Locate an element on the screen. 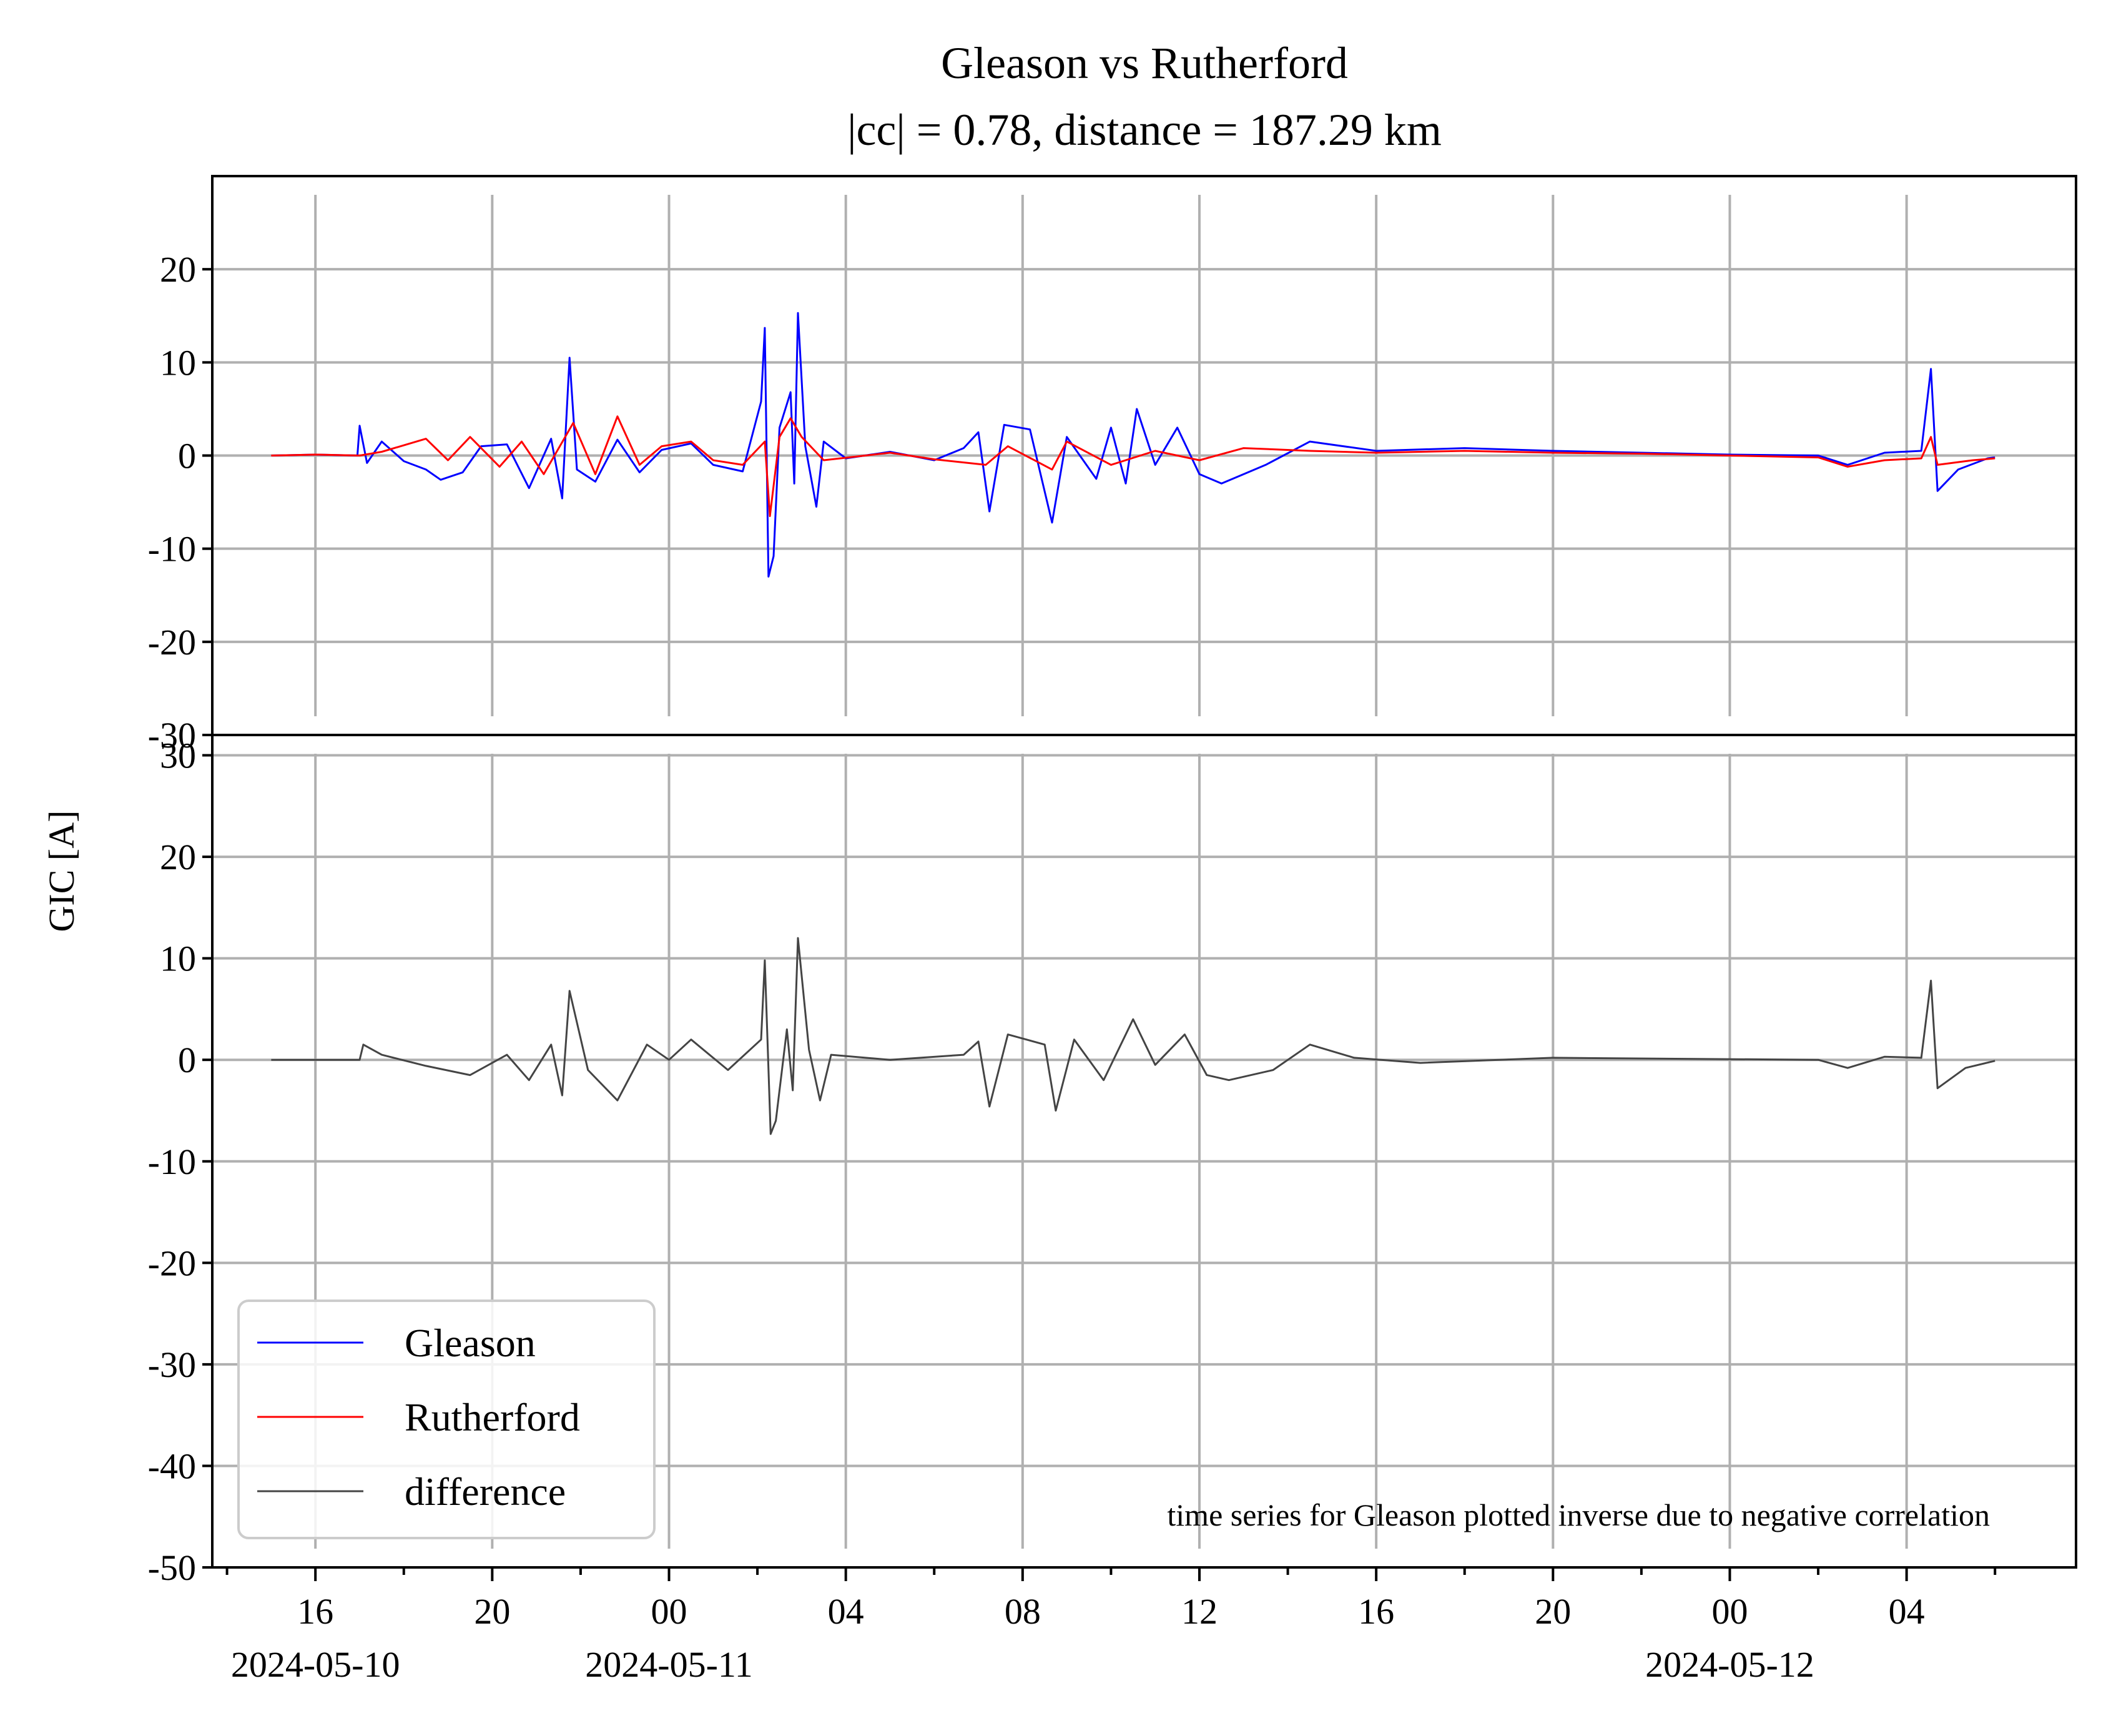 The height and width of the screenshot is (1736, 2106). legend-label-rutherford: Rutherford is located at coordinates (492, 1417).